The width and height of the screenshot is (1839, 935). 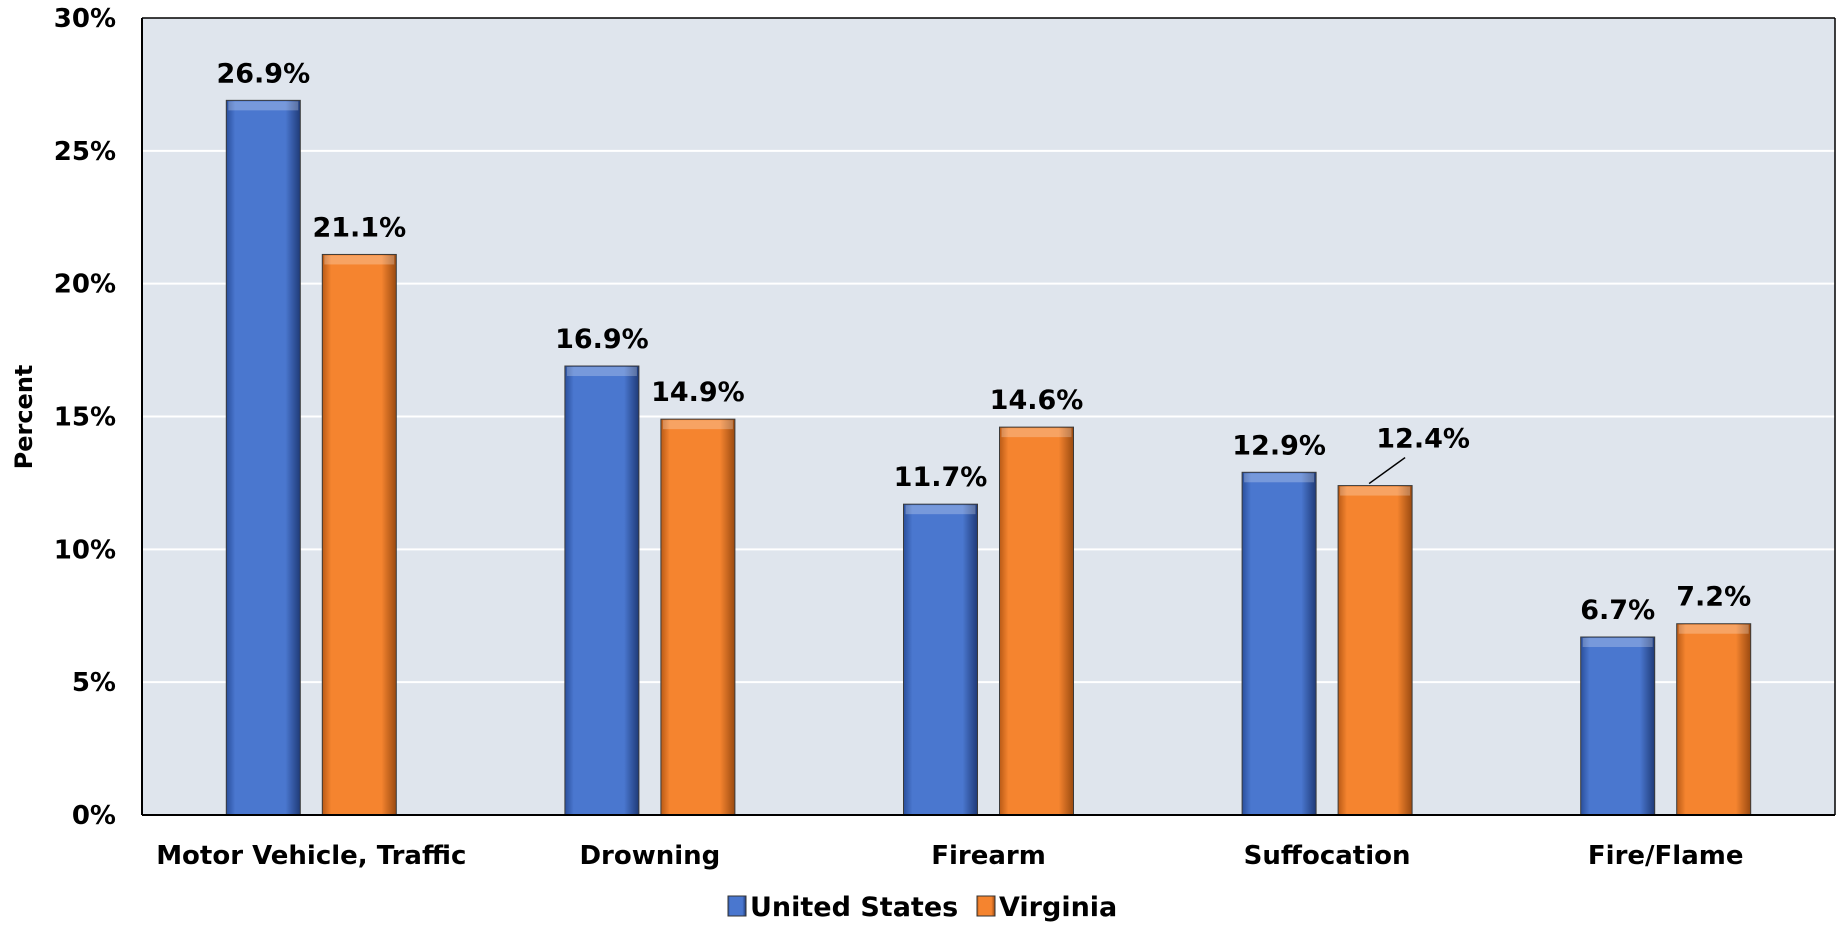 What do you see at coordinates (1387, 470) in the screenshot?
I see `leader-line` at bounding box center [1387, 470].